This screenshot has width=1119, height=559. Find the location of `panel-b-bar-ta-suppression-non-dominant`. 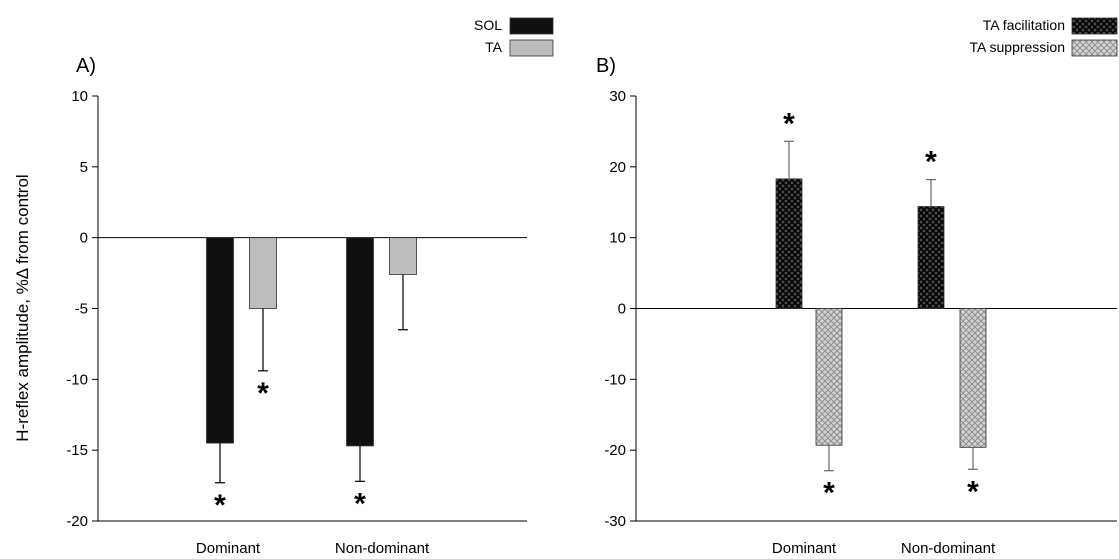

panel-b-bar-ta-suppression-non-dominant is located at coordinates (973, 378).